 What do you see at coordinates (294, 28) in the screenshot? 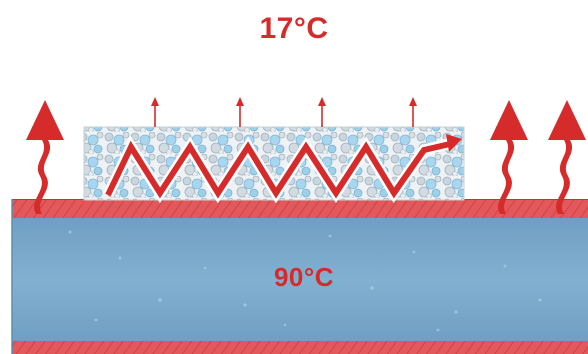
I see `ambient-temperature-label: 17°C` at bounding box center [294, 28].